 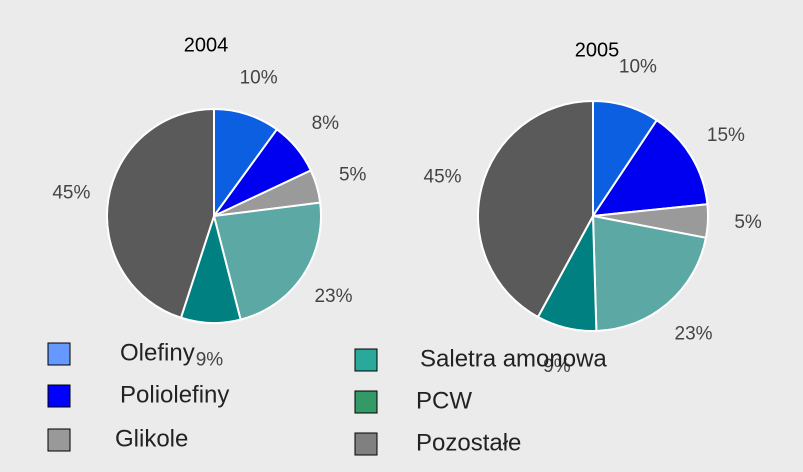 I want to click on chart-title: 2004, so click(x=206, y=45).